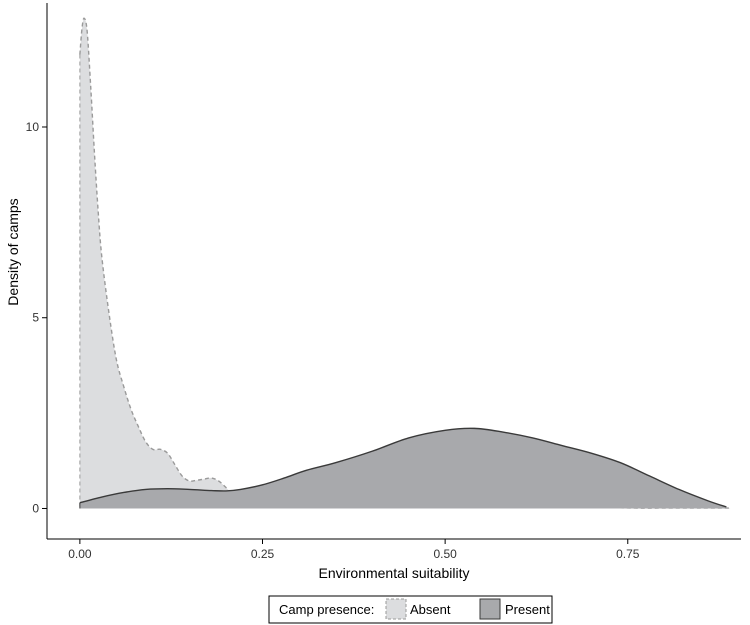 The height and width of the screenshot is (625, 750). Describe the element at coordinates (396, 609) in the screenshot. I see `legend-key-absent` at that location.